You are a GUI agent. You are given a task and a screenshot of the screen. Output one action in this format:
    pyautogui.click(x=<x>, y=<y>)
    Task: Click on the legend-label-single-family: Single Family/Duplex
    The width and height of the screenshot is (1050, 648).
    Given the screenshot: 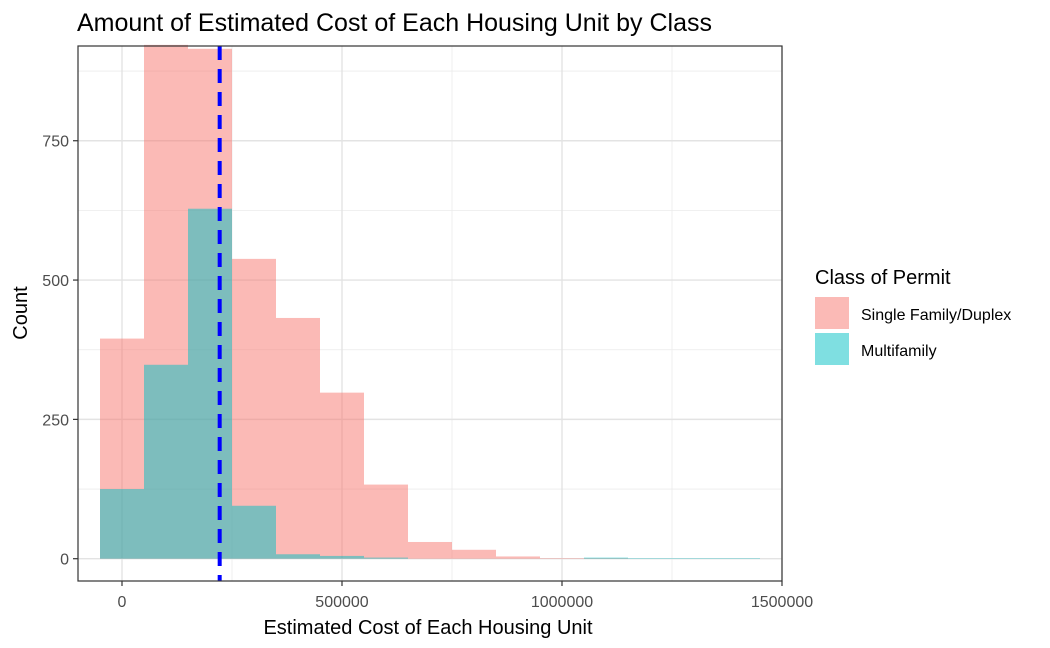 What is the action you would take?
    pyautogui.click(x=936, y=315)
    